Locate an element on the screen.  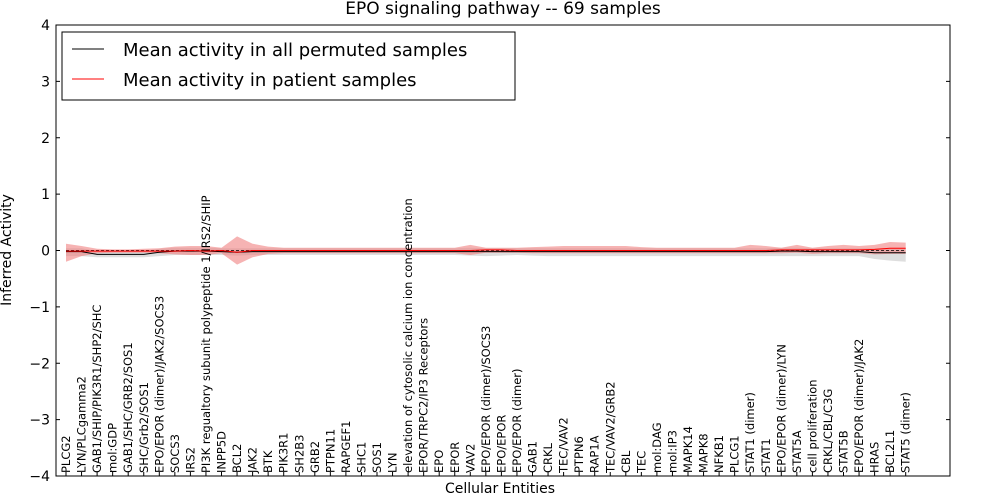
x-category-label: mol:GDP is located at coordinates (113, 448).